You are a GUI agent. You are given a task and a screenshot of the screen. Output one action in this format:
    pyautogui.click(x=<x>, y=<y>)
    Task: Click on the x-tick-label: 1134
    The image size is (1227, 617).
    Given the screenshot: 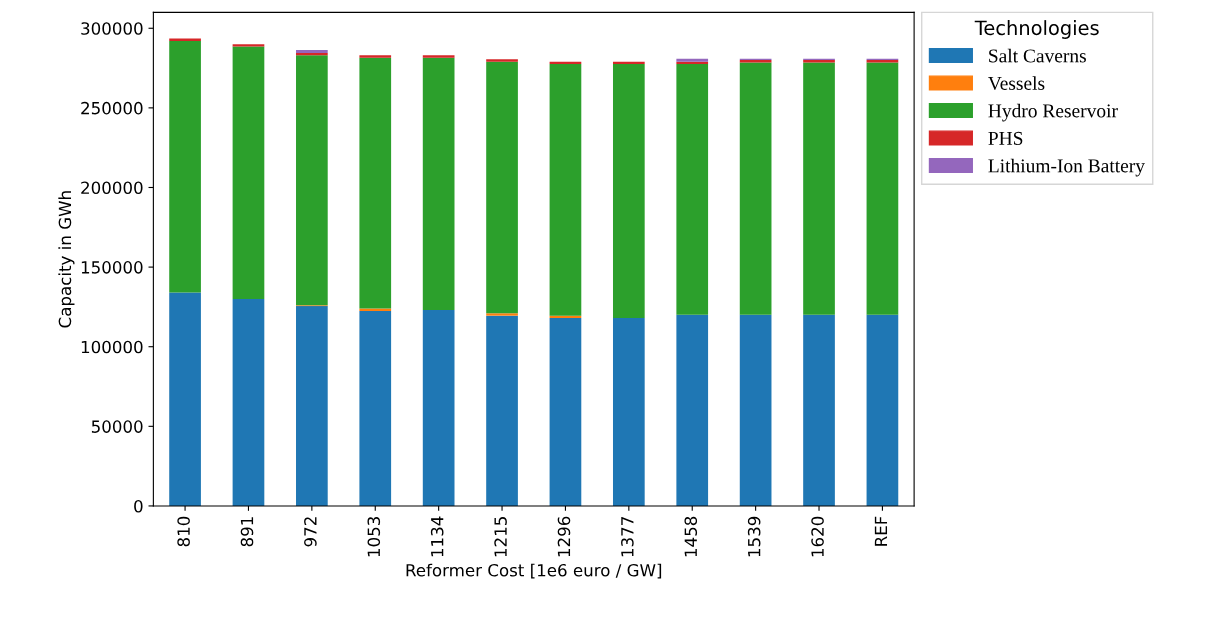 What is the action you would take?
    pyautogui.click(x=437, y=536)
    